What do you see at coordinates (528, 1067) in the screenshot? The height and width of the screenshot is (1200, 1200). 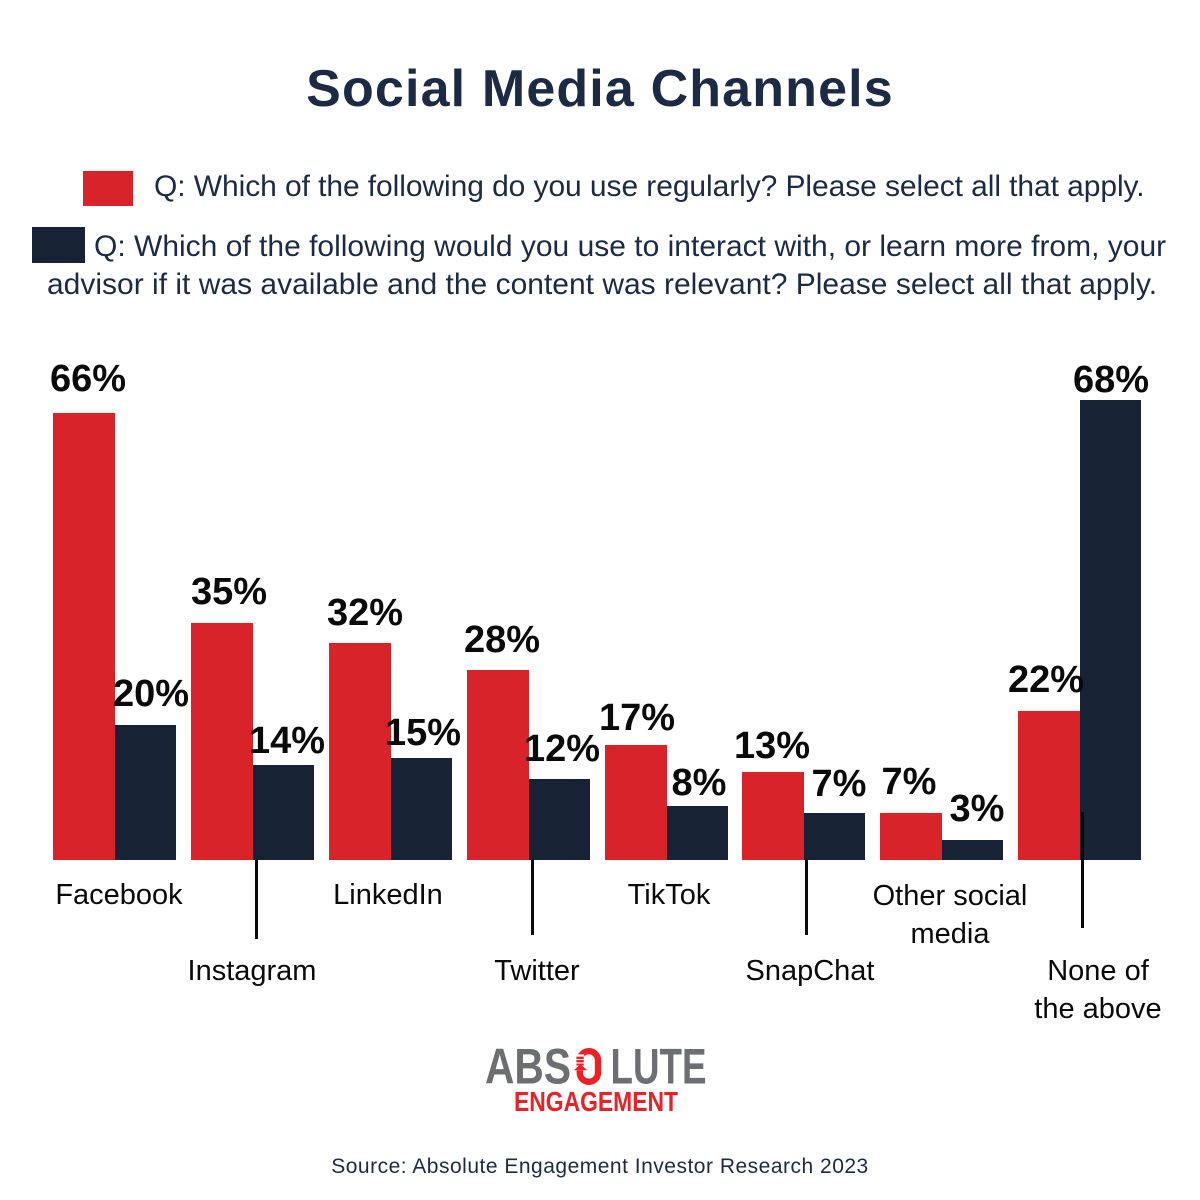 I see `svg-text: ABS` at bounding box center [528, 1067].